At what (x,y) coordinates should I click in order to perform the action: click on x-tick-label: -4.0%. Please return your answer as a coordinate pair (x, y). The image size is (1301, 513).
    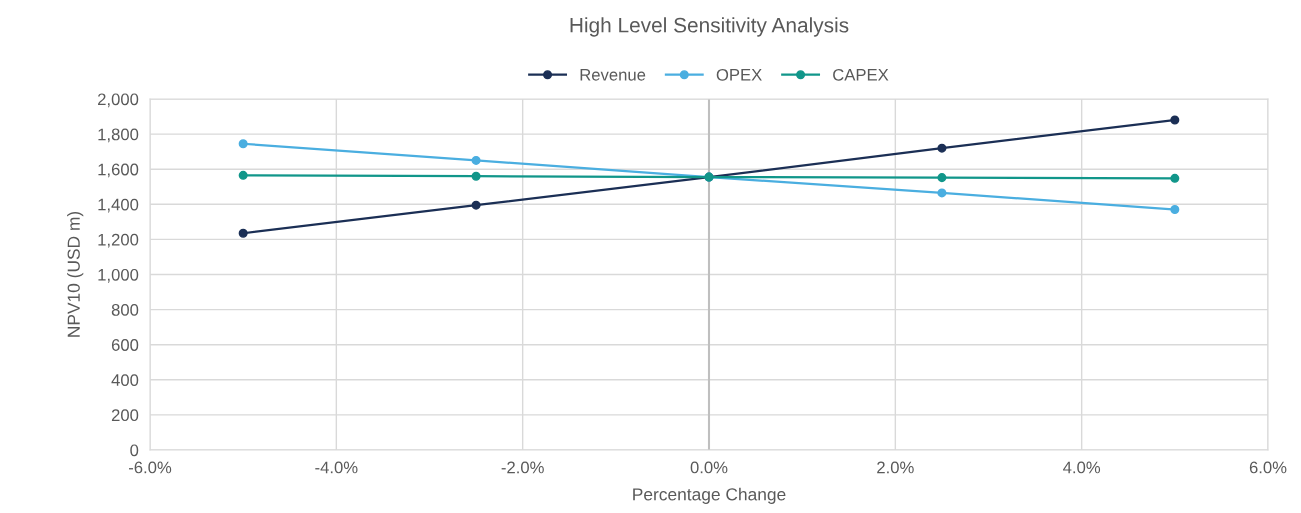
    Looking at the image, I should click on (336, 467).